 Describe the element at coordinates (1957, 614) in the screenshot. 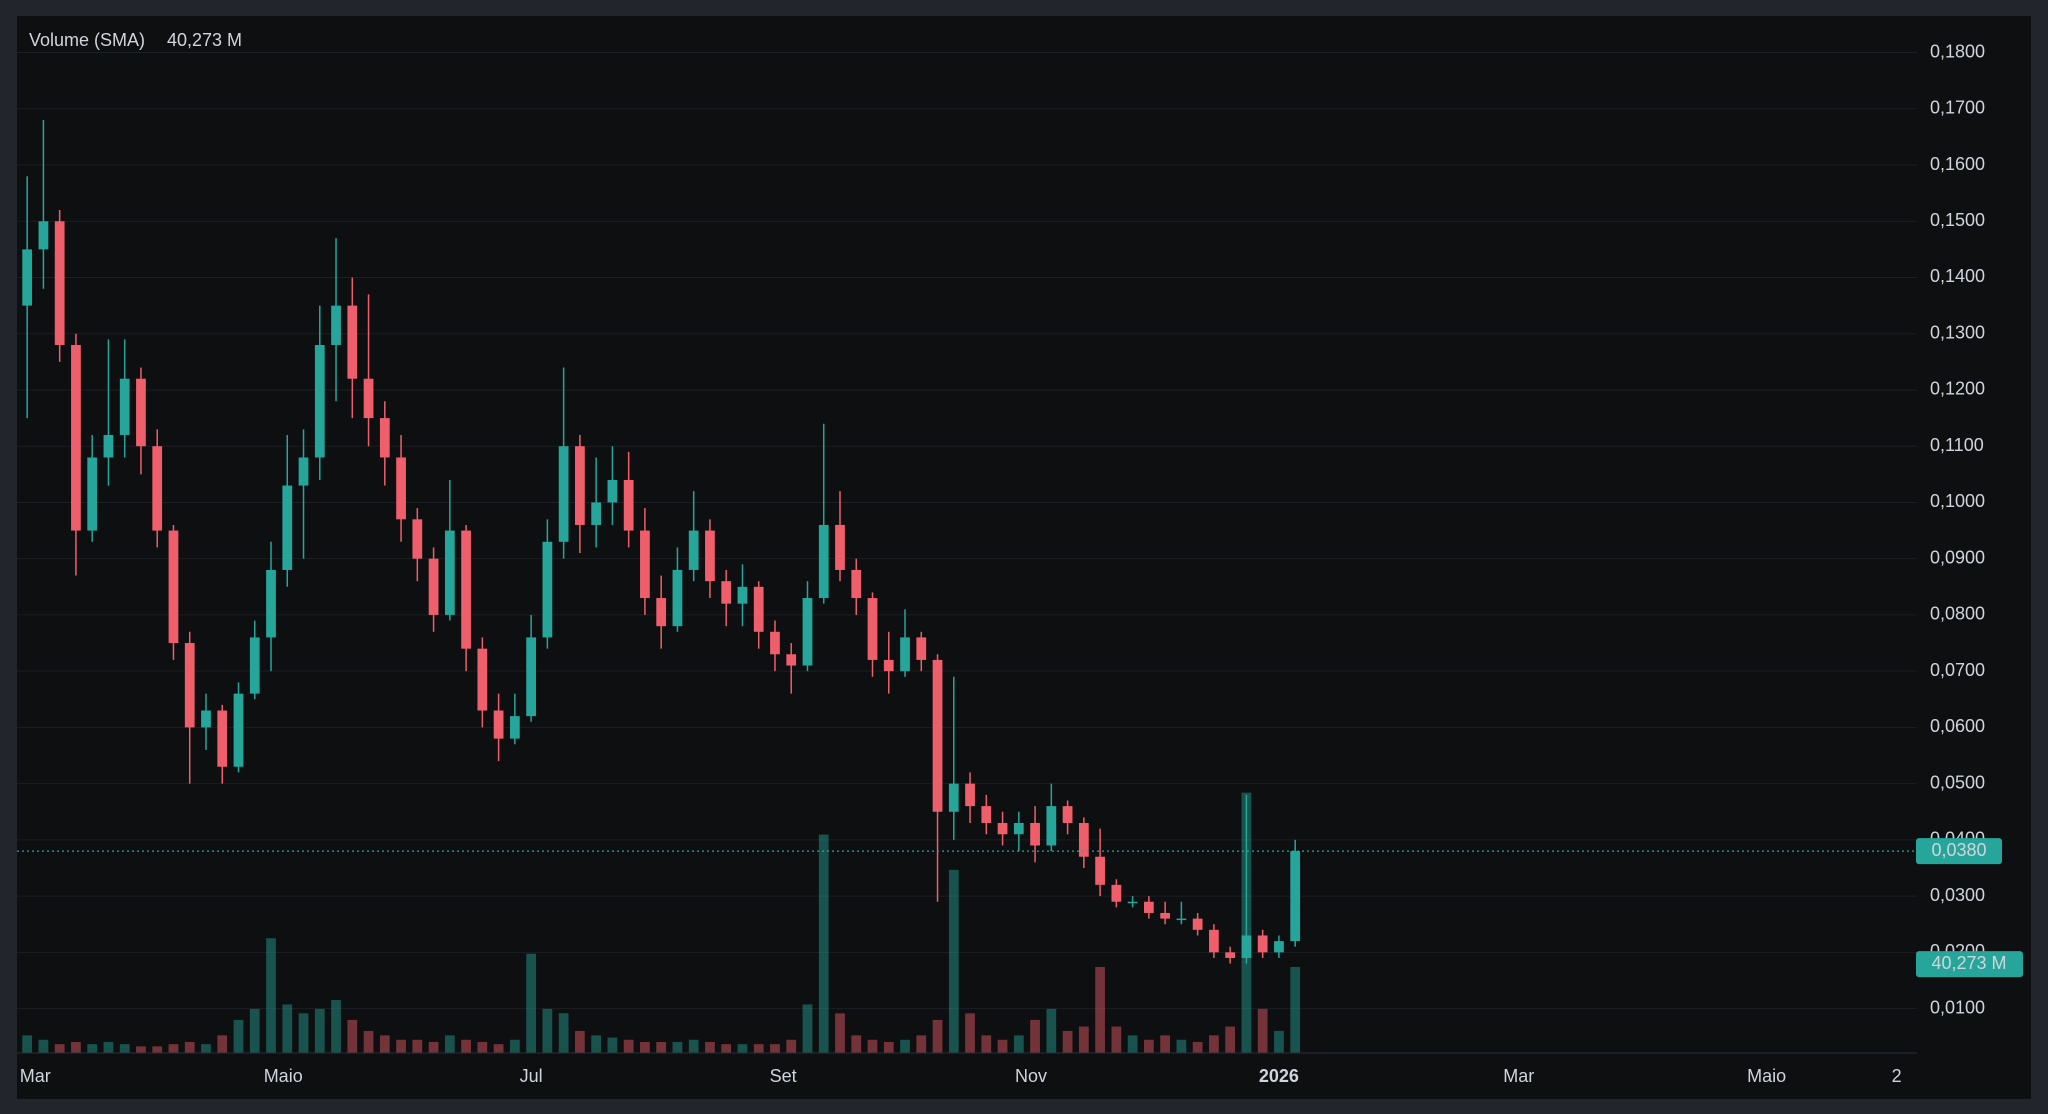

I see `y-tick-label: 0,0800` at that location.